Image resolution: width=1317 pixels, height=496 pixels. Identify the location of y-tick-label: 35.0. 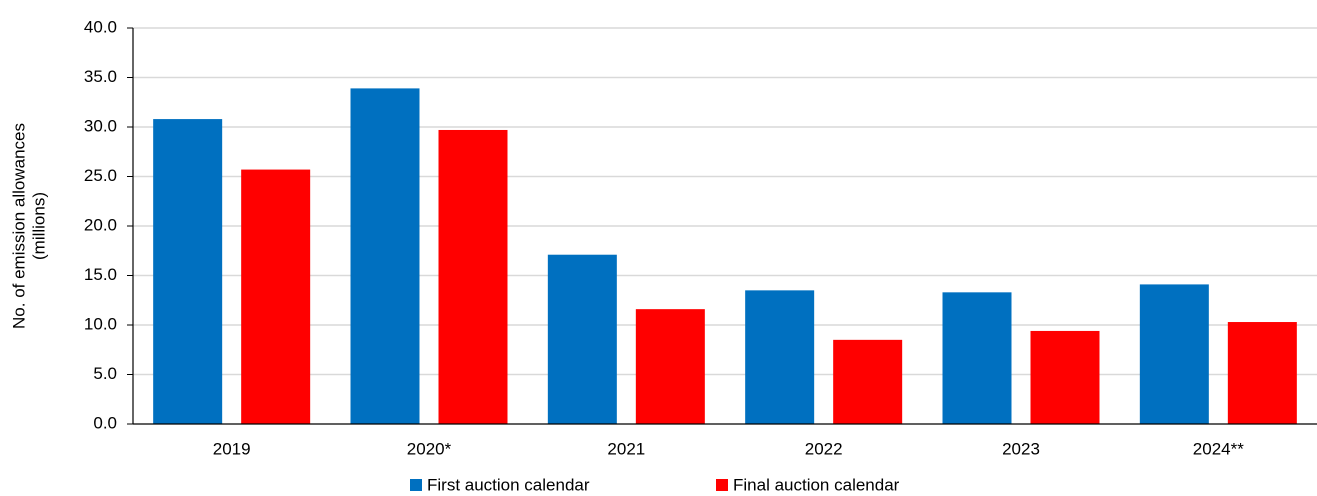
(100, 76).